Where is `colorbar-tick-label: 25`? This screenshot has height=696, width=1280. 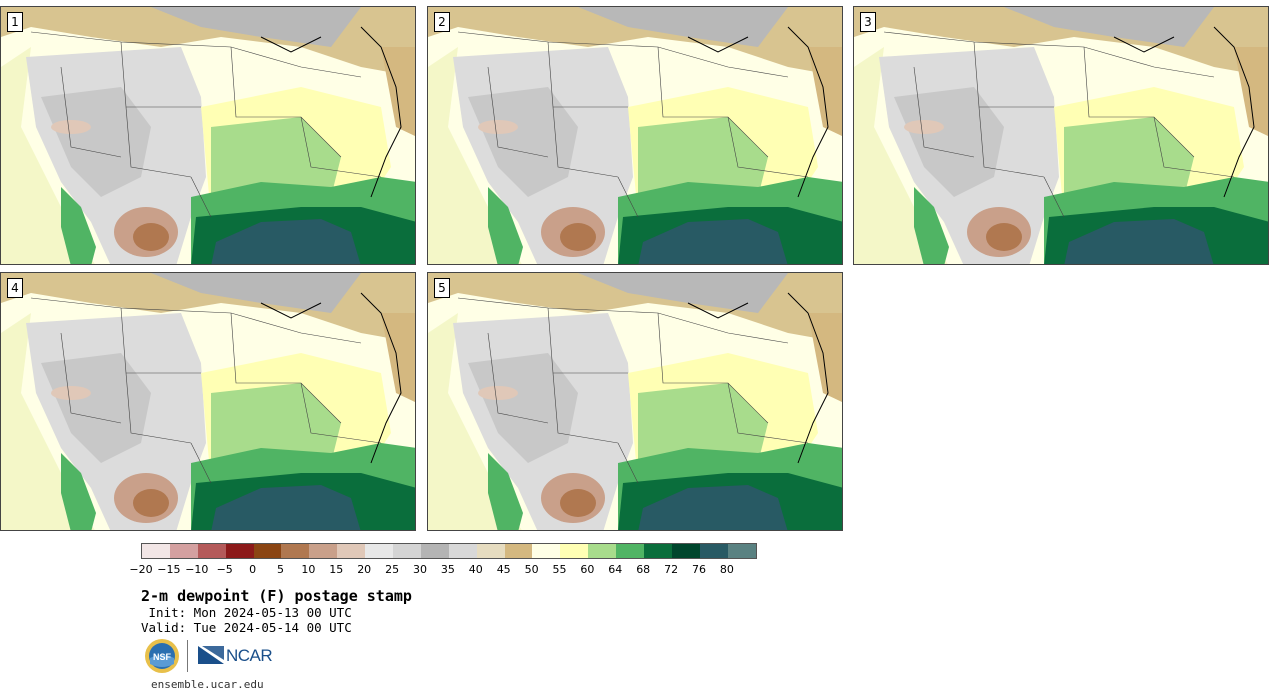 colorbar-tick-label: 25 is located at coordinates (392, 569).